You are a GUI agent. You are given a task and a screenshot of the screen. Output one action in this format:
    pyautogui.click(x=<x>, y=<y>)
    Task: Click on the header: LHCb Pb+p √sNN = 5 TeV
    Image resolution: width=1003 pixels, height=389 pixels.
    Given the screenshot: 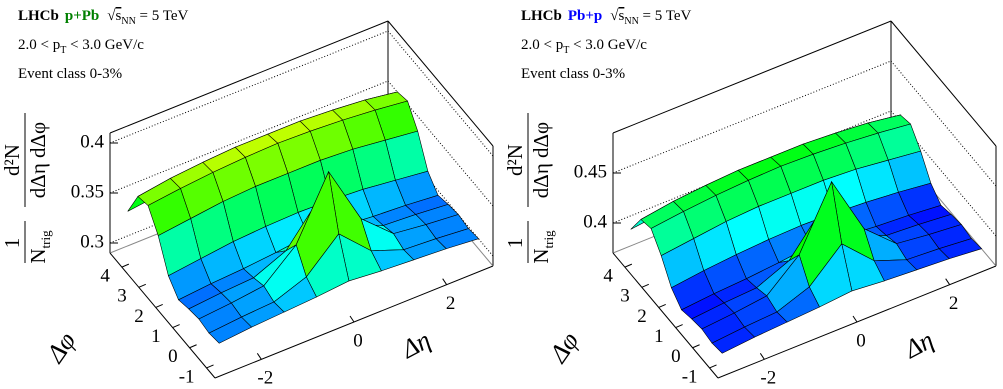 What is the action you would take?
    pyautogui.click(x=606, y=17)
    